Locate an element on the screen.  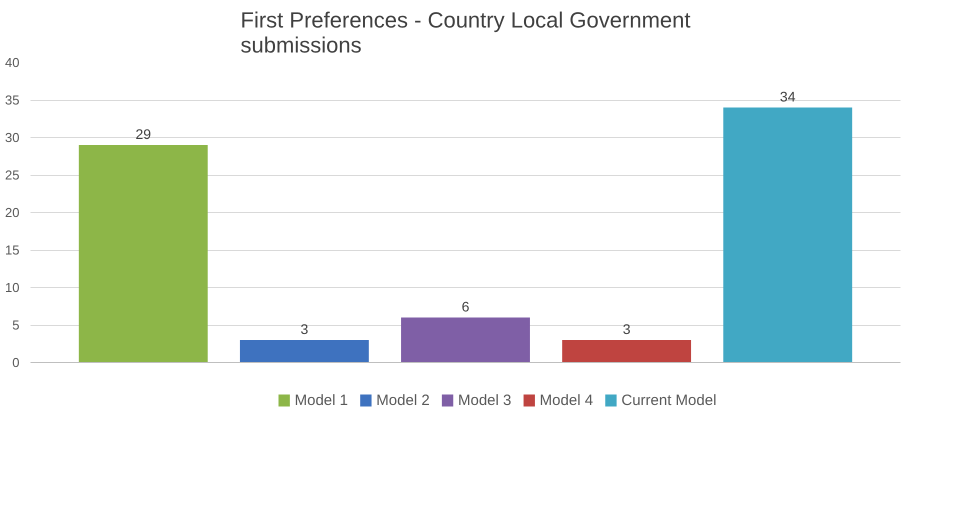
data-label: 6 is located at coordinates (466, 306).